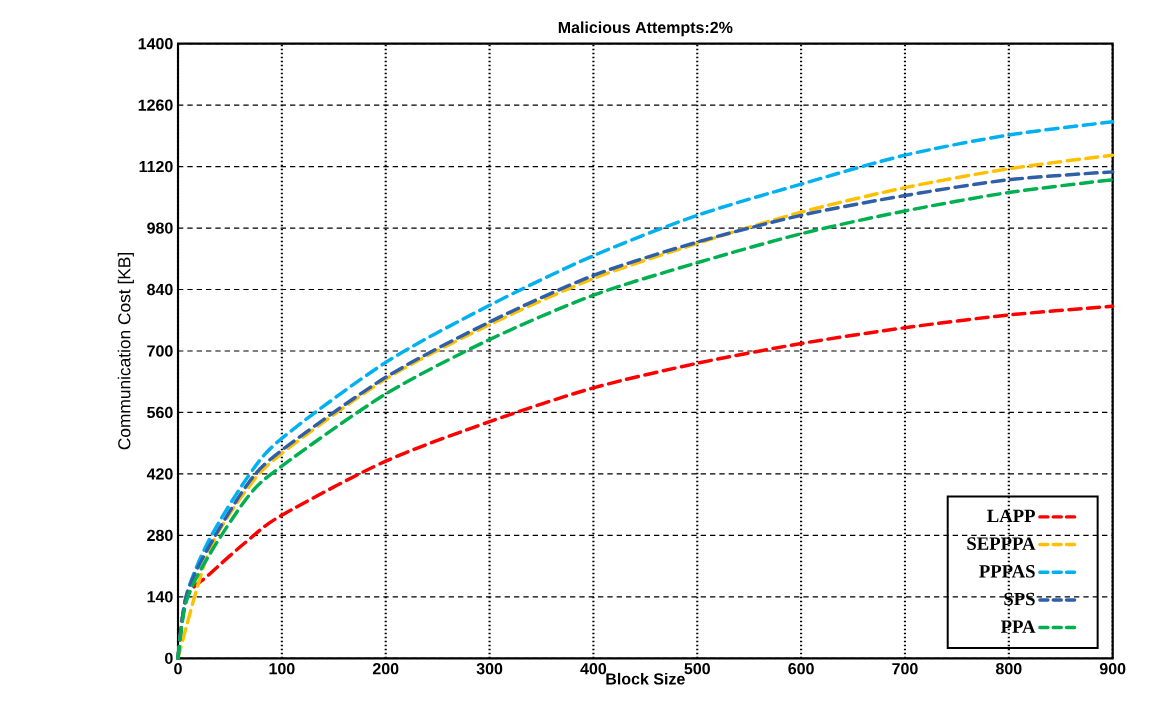  What do you see at coordinates (160, 351) in the screenshot?
I see `y-tick-label: 700` at bounding box center [160, 351].